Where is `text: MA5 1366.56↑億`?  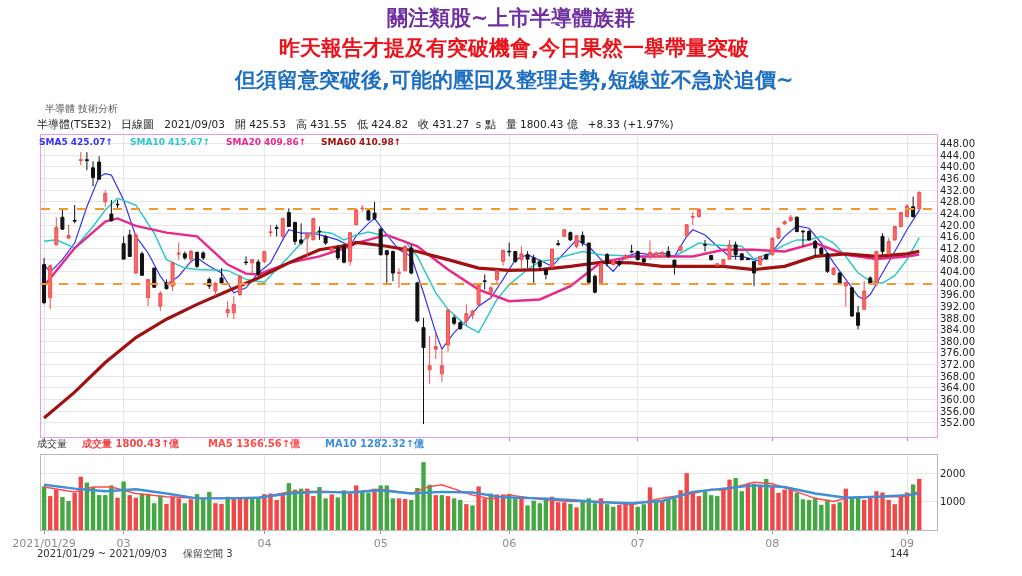 text: MA5 1366.56↑億 is located at coordinates (255, 443).